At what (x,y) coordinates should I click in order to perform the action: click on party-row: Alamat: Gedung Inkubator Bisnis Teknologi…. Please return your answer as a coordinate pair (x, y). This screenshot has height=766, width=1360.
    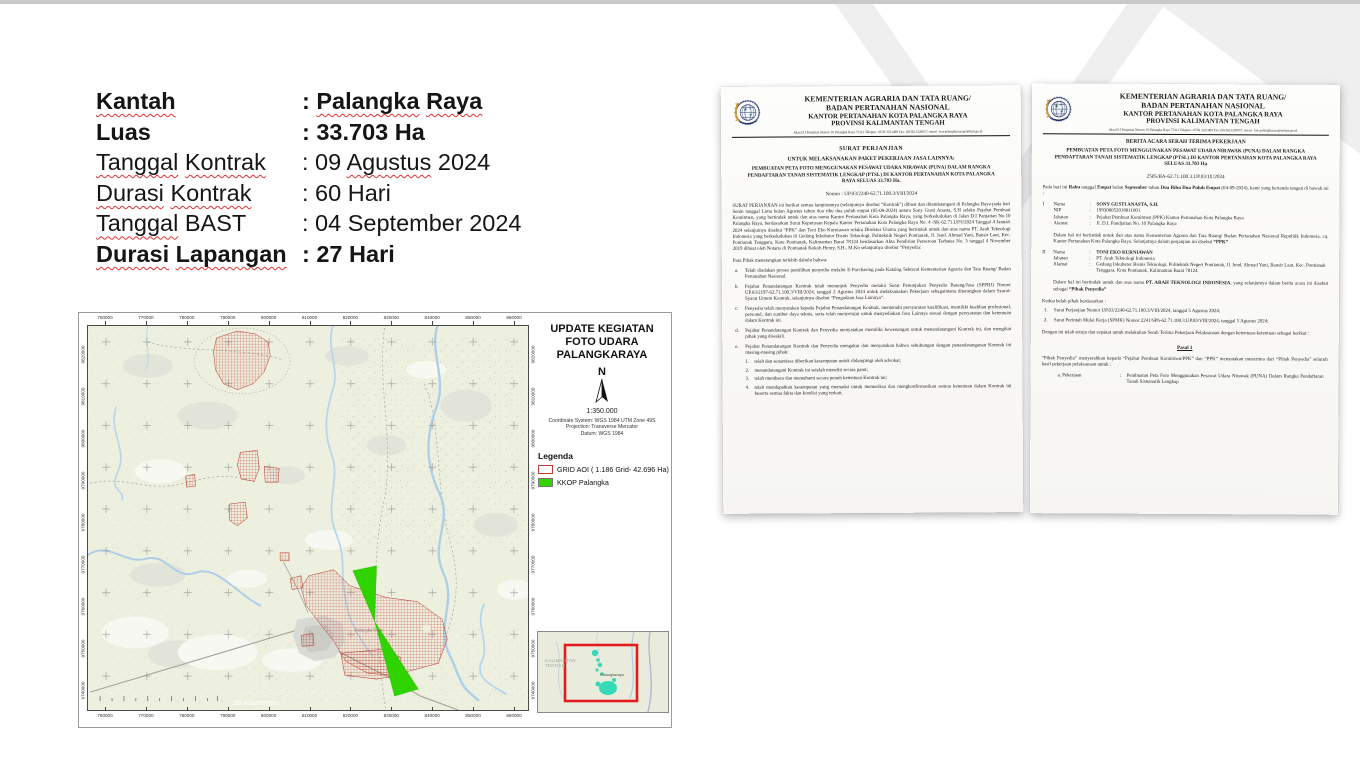
    Looking at the image, I should click on (1185, 269).